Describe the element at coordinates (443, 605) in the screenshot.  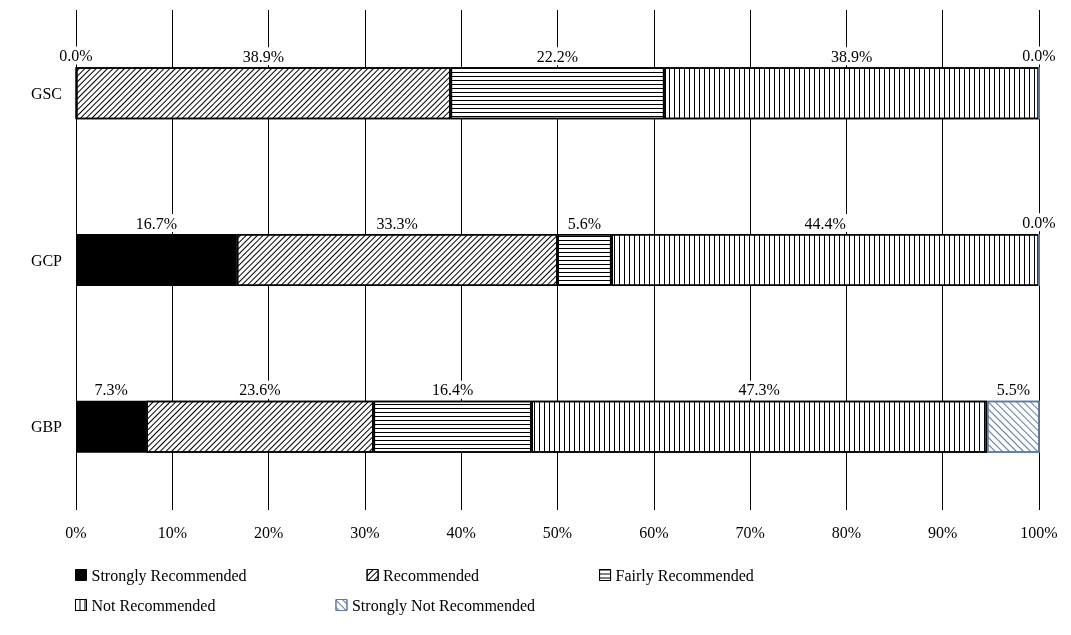
I see `legend-label: Strongly Not Recommended` at that location.